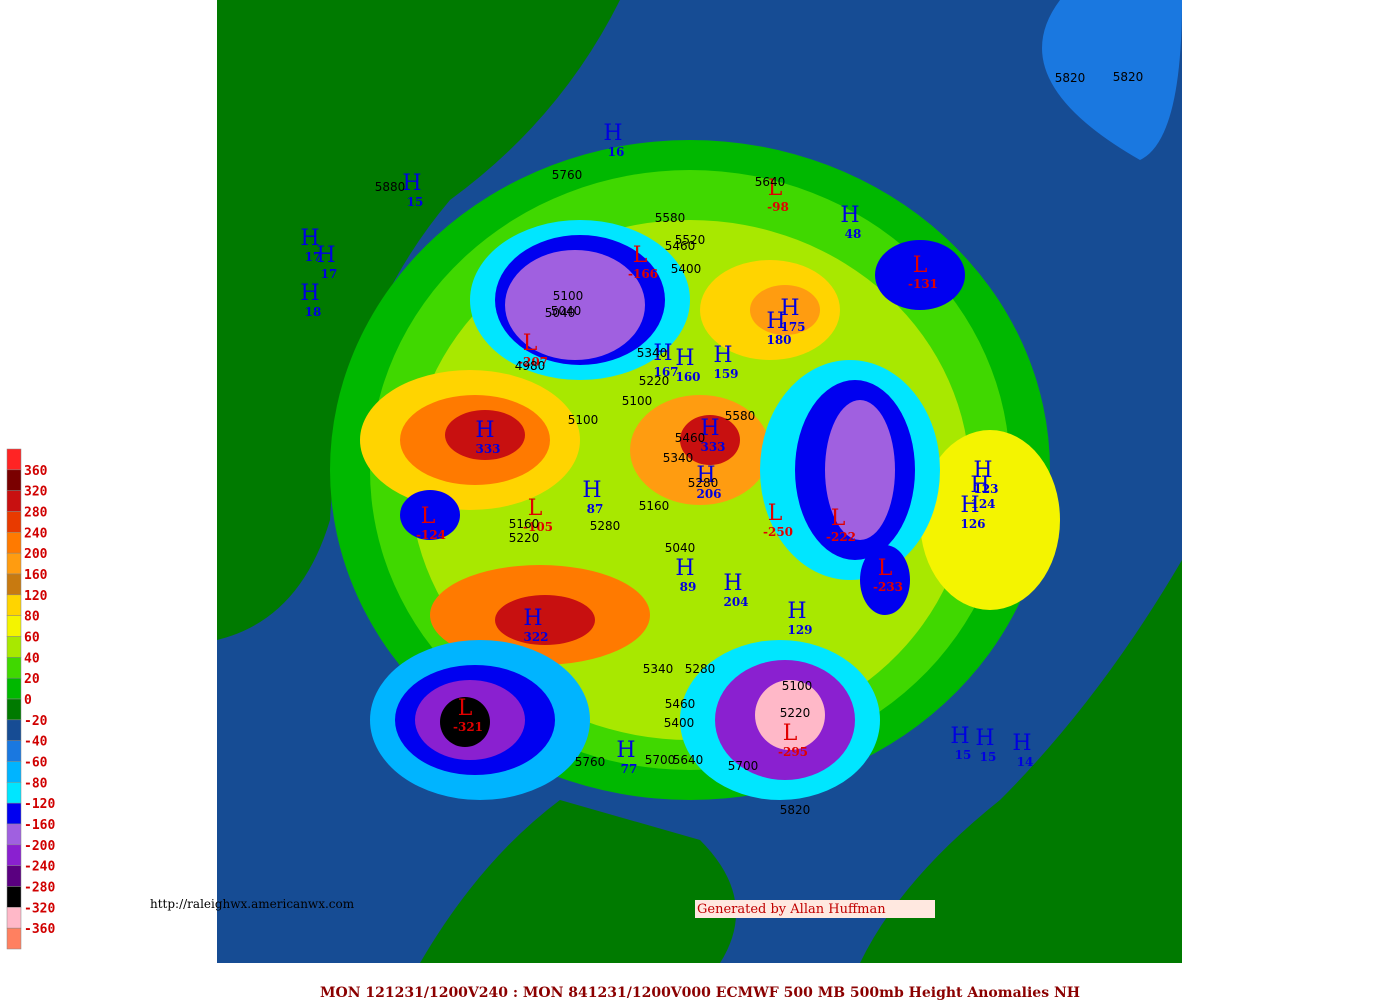 The height and width of the screenshot is (1005, 1400). What do you see at coordinates (36, 471) in the screenshot?
I see `legend-label: 360` at bounding box center [36, 471].